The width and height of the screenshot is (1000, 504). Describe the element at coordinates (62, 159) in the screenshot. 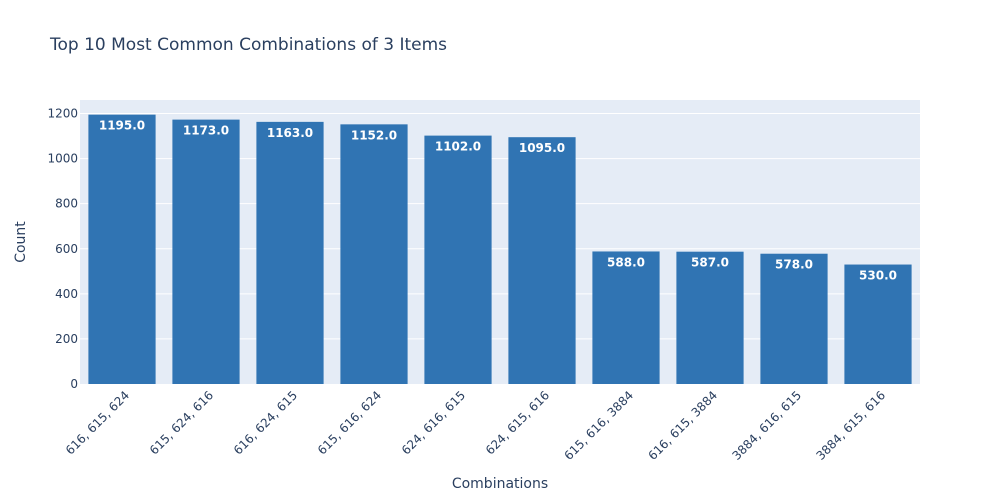

I see `y-tick-label: 1000` at that location.